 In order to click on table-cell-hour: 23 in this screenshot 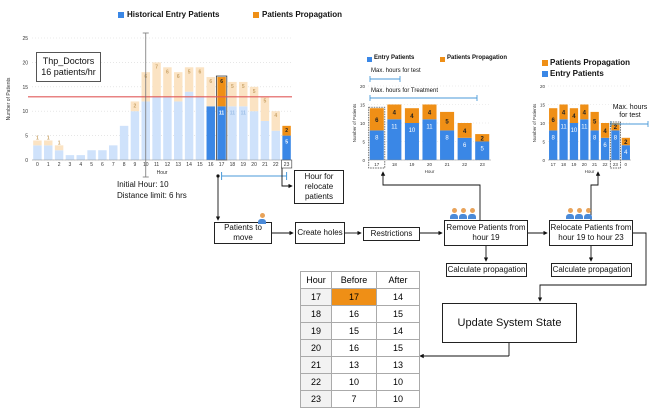, I will do `click(316, 399)`.